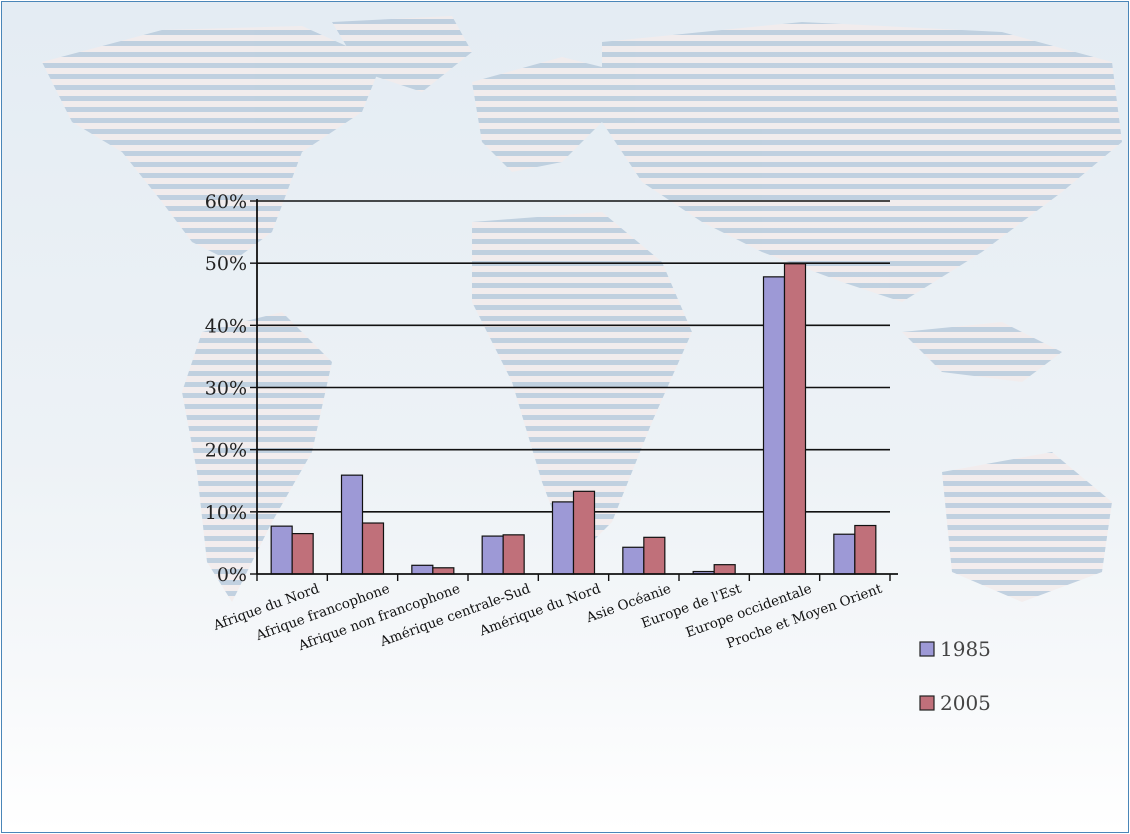 The height and width of the screenshot is (834, 1130). What do you see at coordinates (927, 703) in the screenshot?
I see `legend-swatch-2005` at bounding box center [927, 703].